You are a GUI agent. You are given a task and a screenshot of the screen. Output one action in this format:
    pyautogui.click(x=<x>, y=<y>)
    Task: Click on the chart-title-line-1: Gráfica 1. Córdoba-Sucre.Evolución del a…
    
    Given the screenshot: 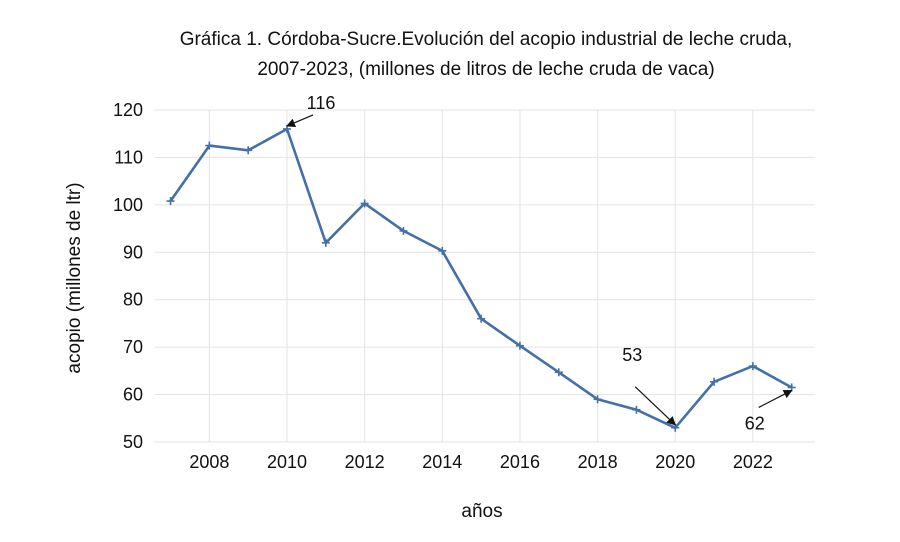 What is the action you would take?
    pyautogui.click(x=486, y=39)
    